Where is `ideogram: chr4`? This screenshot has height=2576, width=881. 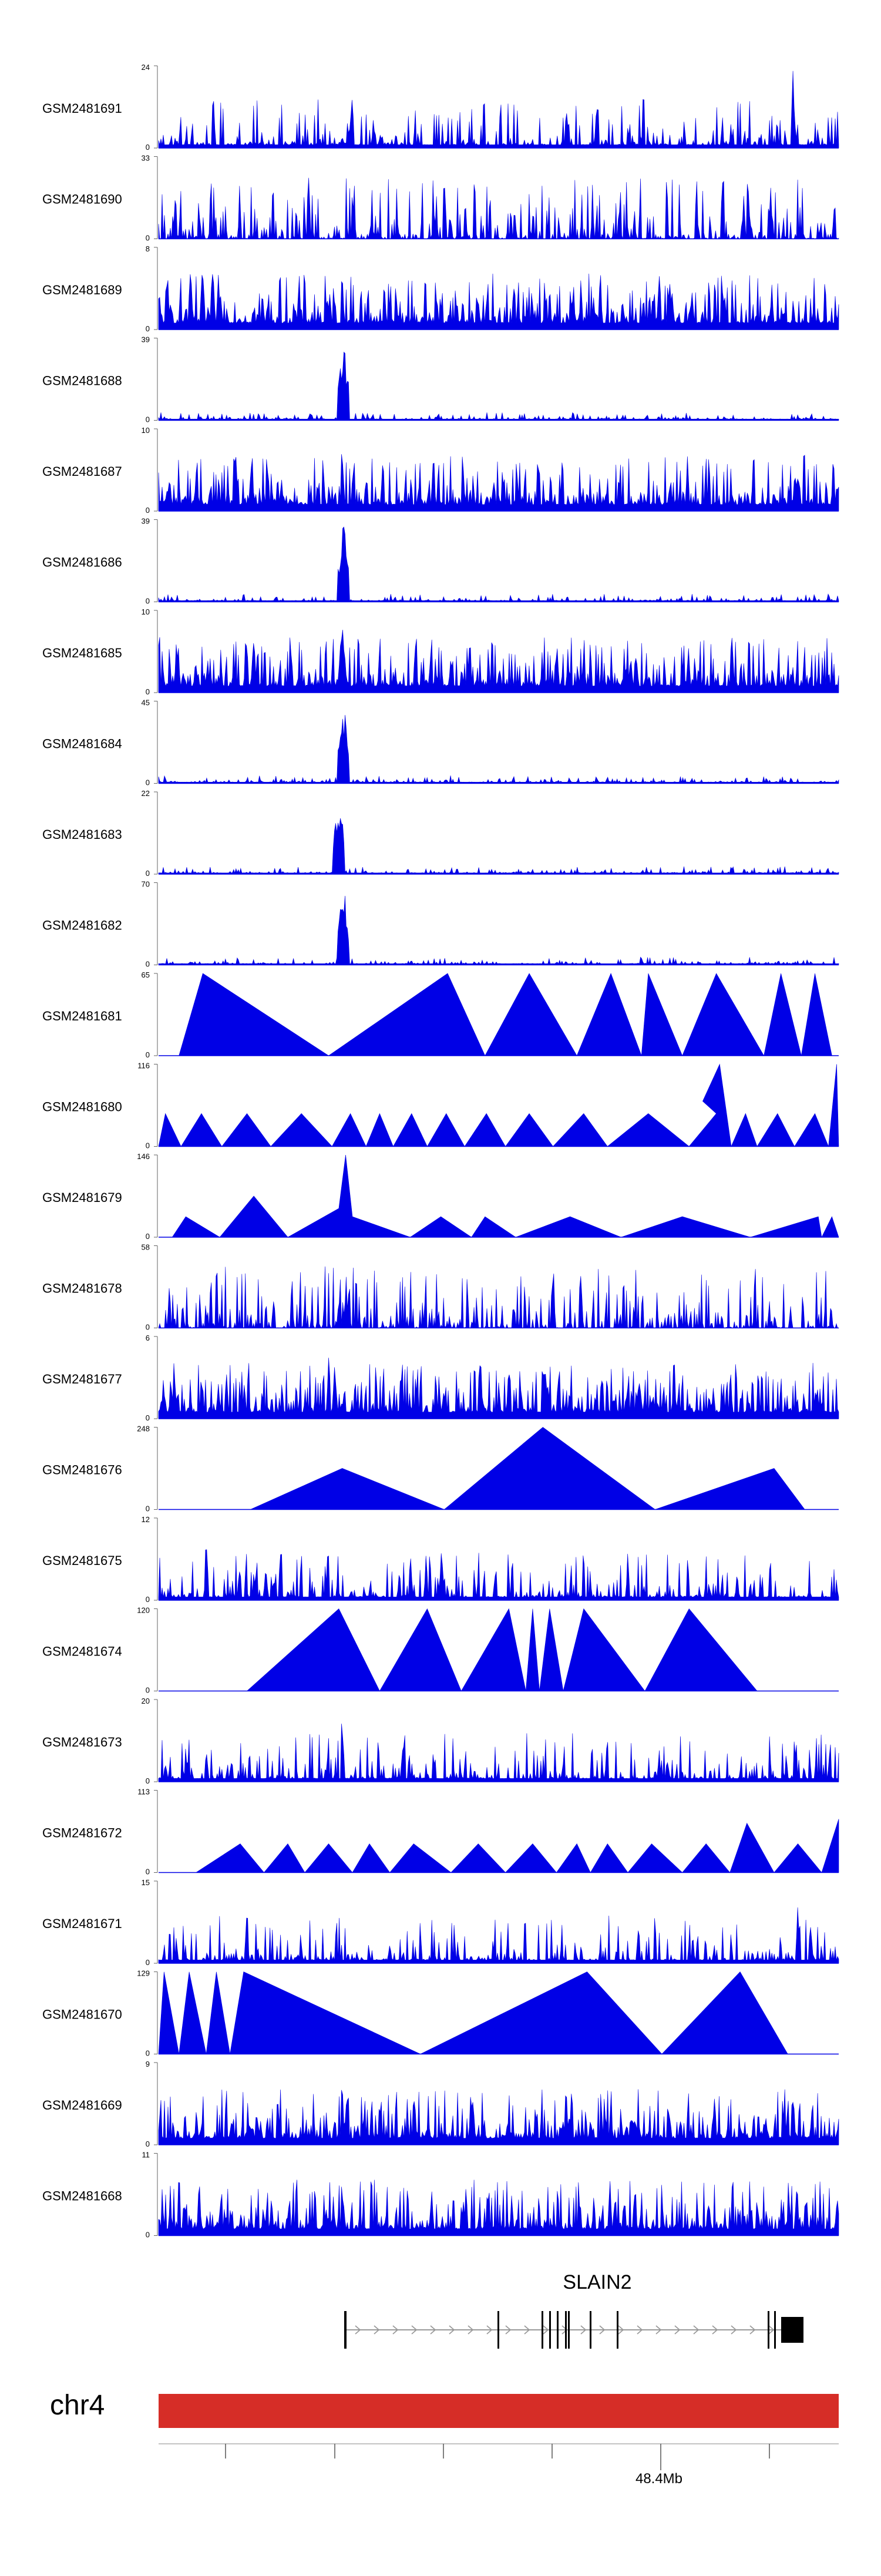
ideogram: chr4 is located at coordinates (445, 2409).